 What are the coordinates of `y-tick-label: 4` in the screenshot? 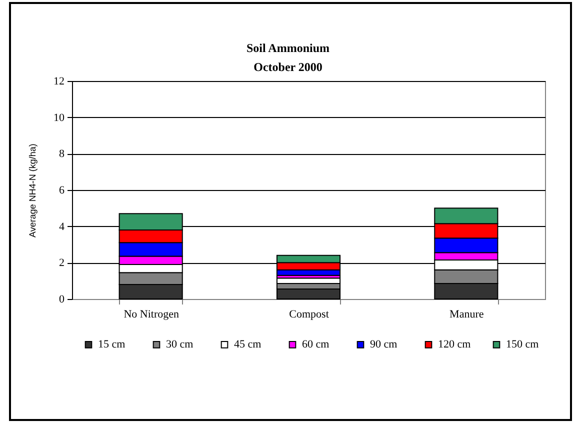 It's located at (62, 226).